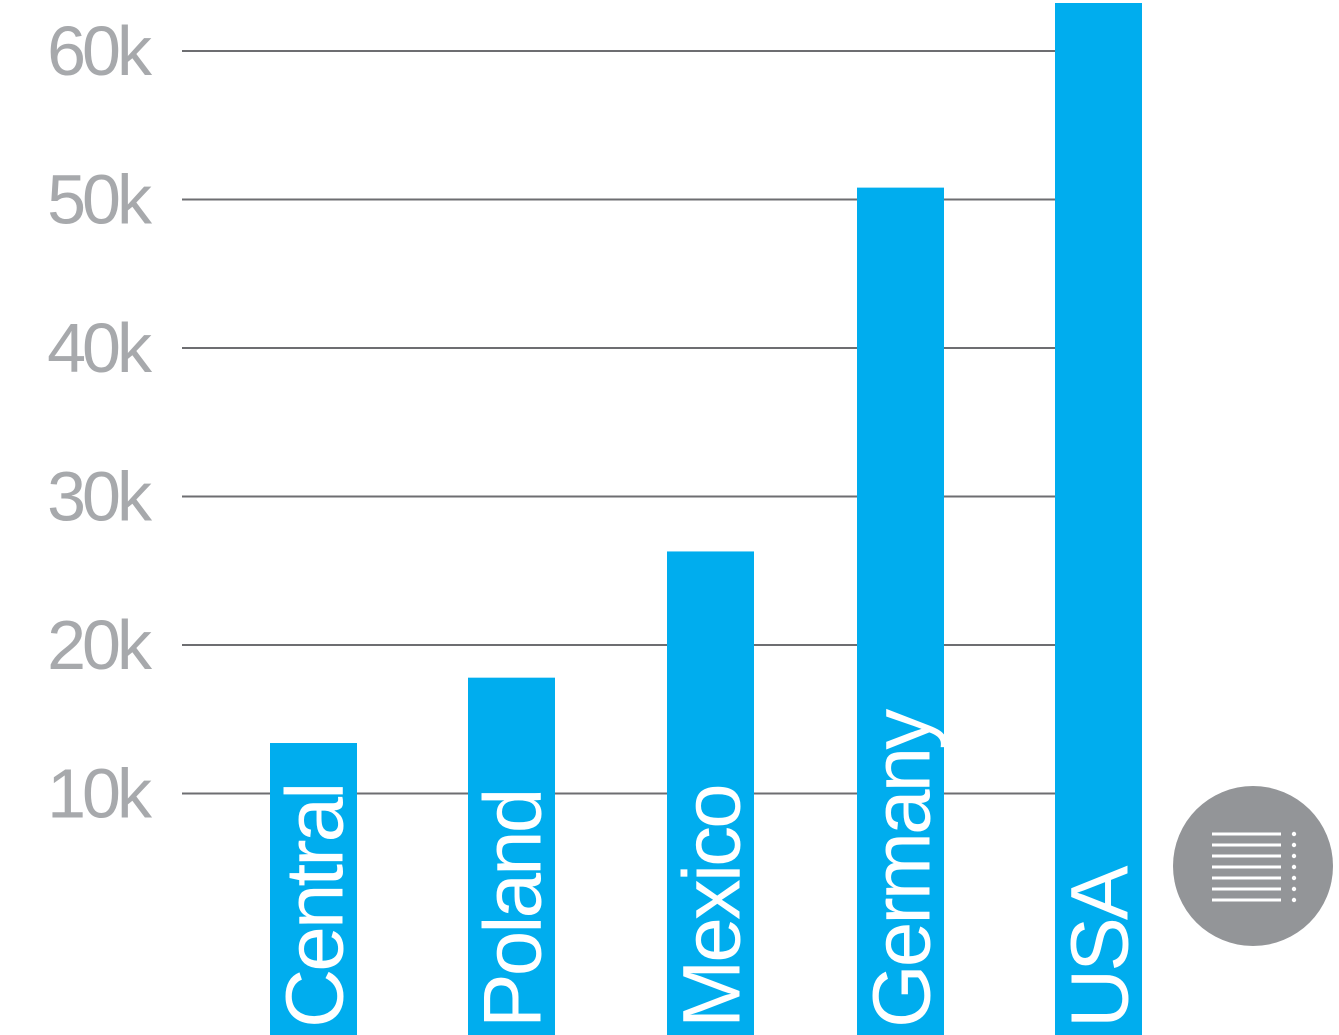 Image resolution: width=1339 pixels, height=1035 pixels. I want to click on bar-central, so click(313, 889).